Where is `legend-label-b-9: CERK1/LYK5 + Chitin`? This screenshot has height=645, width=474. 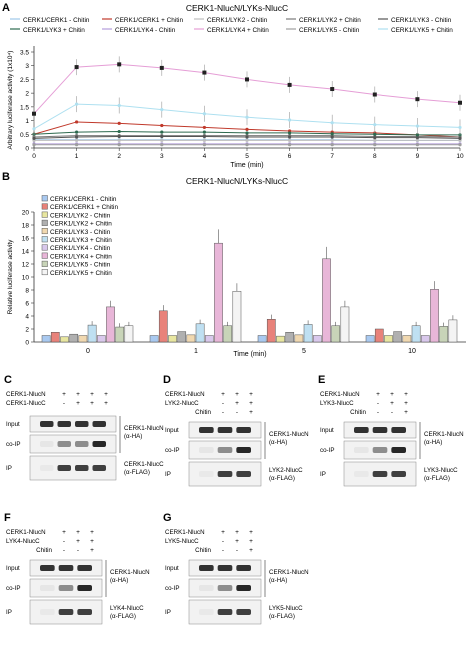 legend-label-b-9: CERK1/LYK5 + Chitin is located at coordinates (81, 273).